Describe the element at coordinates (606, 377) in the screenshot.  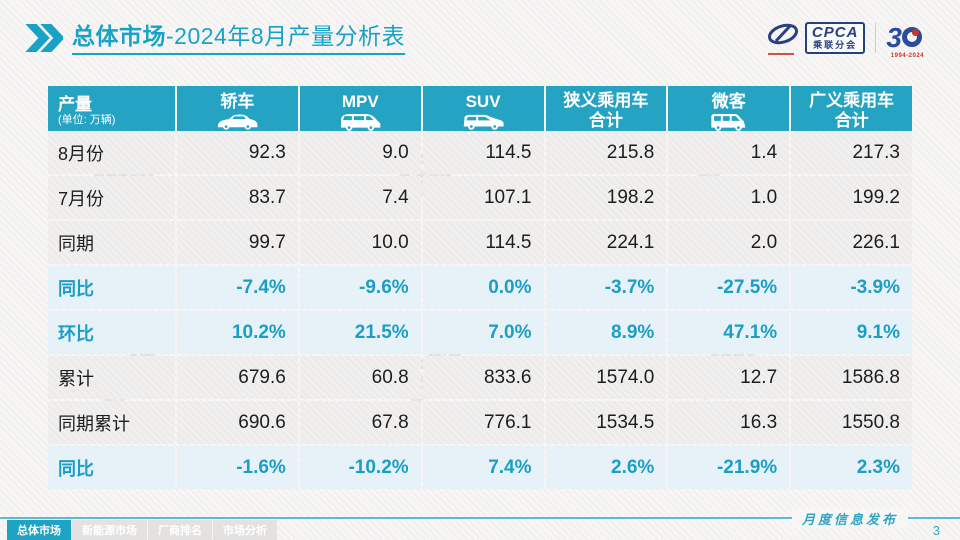
I see `table-cell: 1574.0` at that location.